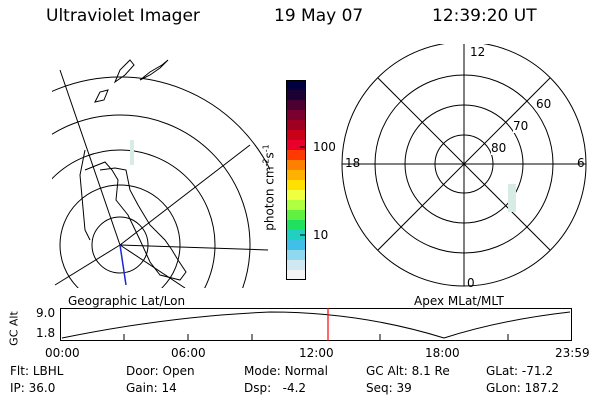  What do you see at coordinates (478, 52) in the screenshot?
I see `mlt-label-12: 12` at bounding box center [478, 52].